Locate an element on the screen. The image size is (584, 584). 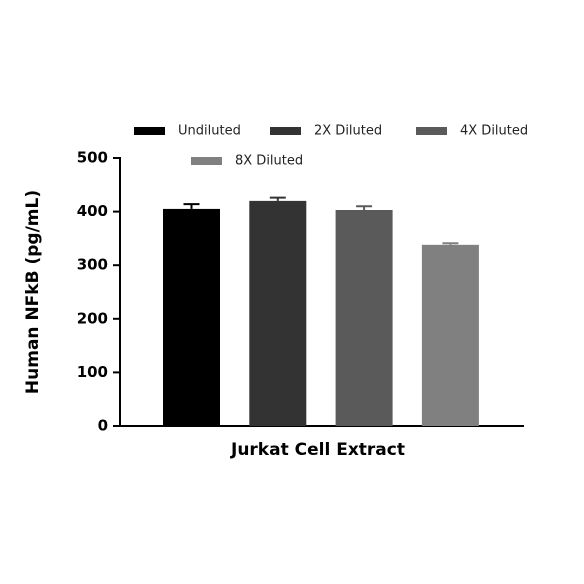
legend-label: Undiluted is located at coordinates (209, 131).